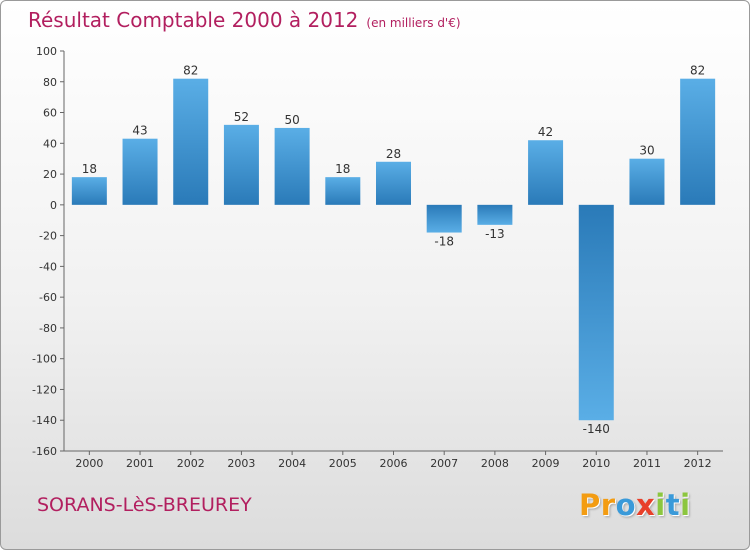  Describe the element at coordinates (144, 505) in the screenshot. I see `commune-name: SORANS-LèS-BREUREY` at that location.